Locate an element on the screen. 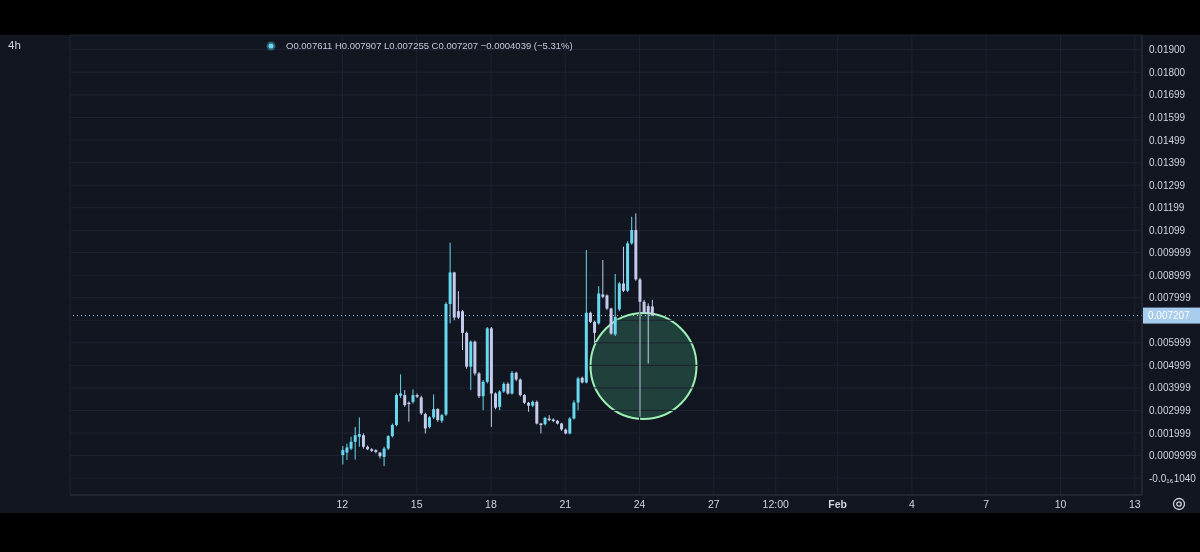 Image resolution: width=1200 pixels, height=552 pixels. y-tick-label: 0.001999 is located at coordinates (1170, 433).